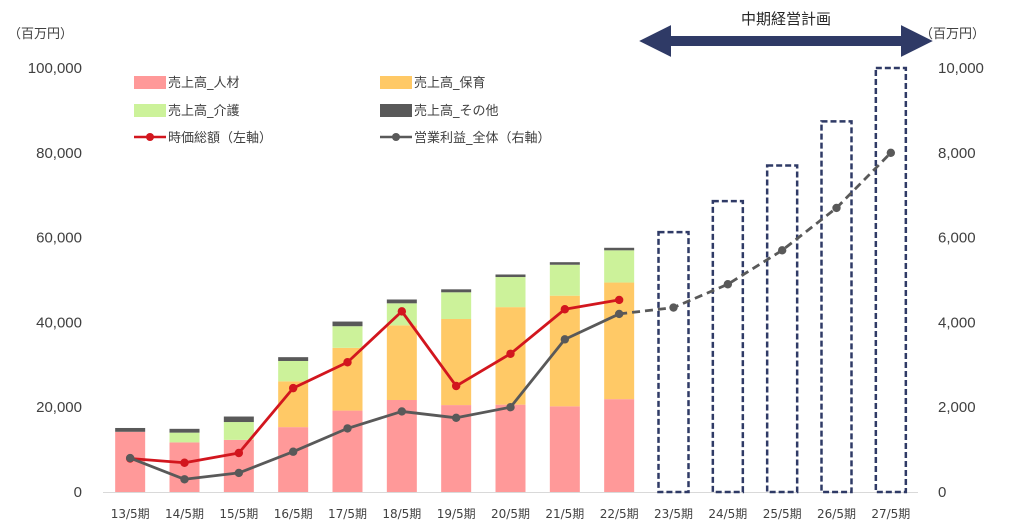 The width and height of the screenshot is (1016, 529). I want to click on x-tick-label: 26/5期, so click(836, 514).